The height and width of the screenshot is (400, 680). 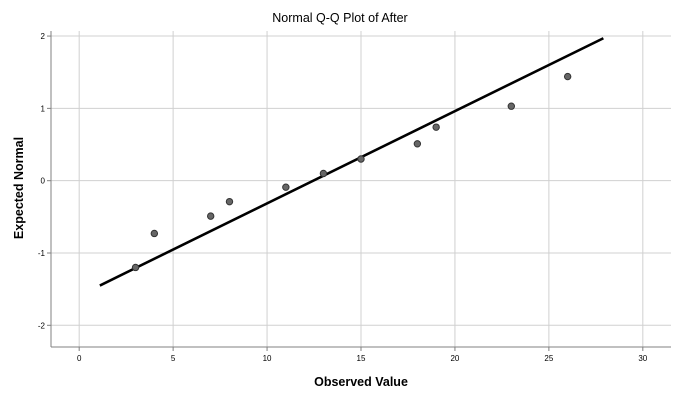 I want to click on x-tick-label: 5, so click(x=173, y=358).